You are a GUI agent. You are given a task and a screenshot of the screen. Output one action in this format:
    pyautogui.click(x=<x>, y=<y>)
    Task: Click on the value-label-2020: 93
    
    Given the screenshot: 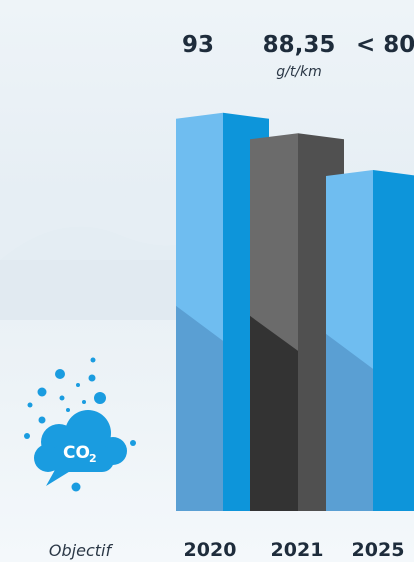 What is the action you would take?
    pyautogui.click(x=198, y=45)
    